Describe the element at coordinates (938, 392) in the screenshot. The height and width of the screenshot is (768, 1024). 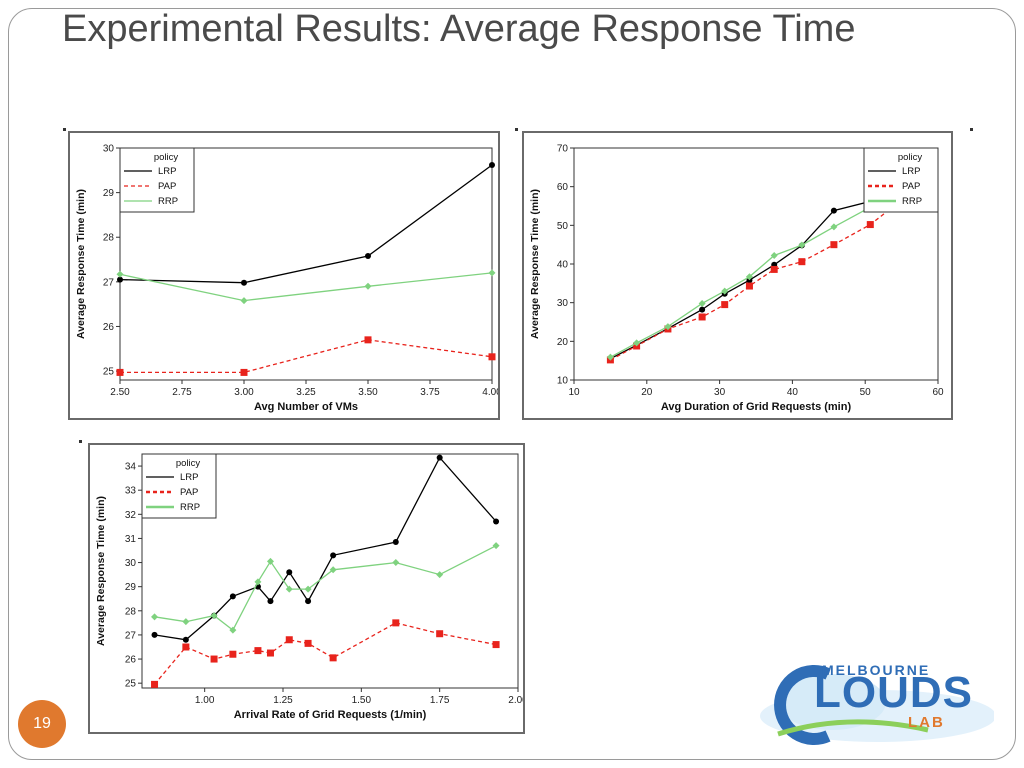
I see `x-tick-label: 60` at that location.